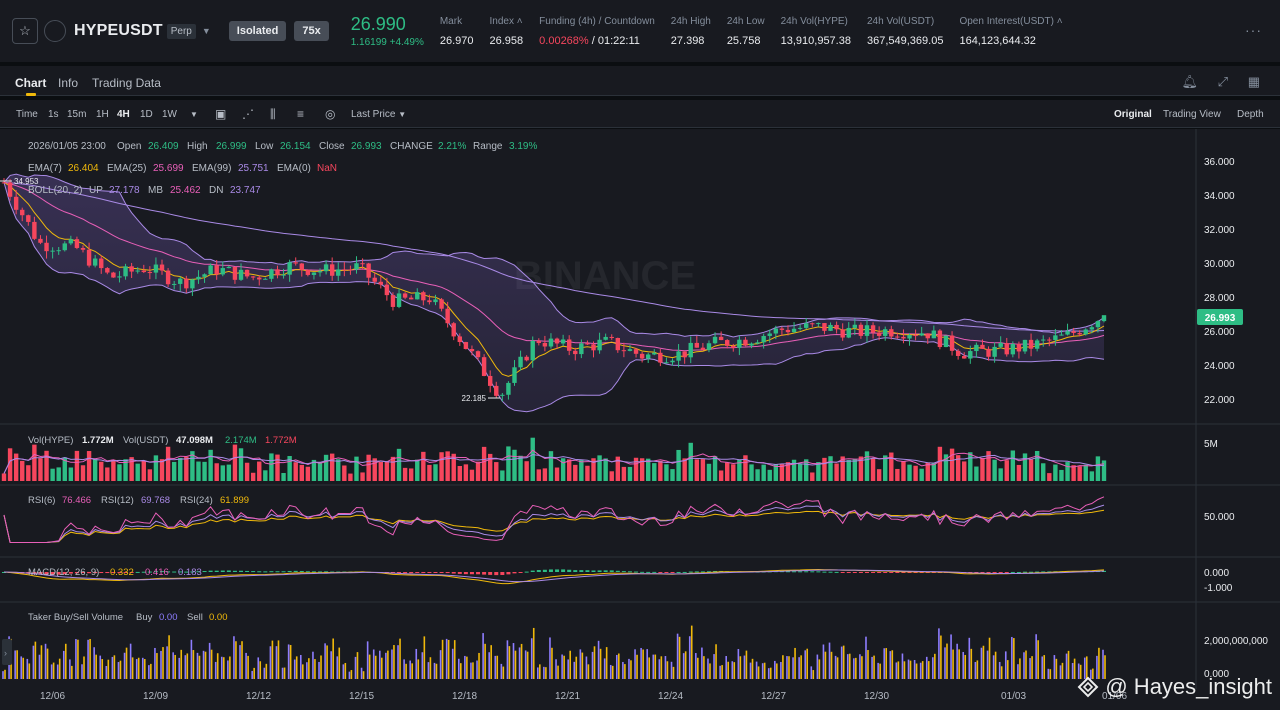  What do you see at coordinates (102, 114) in the screenshot?
I see `interval-1h: 1H` at bounding box center [102, 114].